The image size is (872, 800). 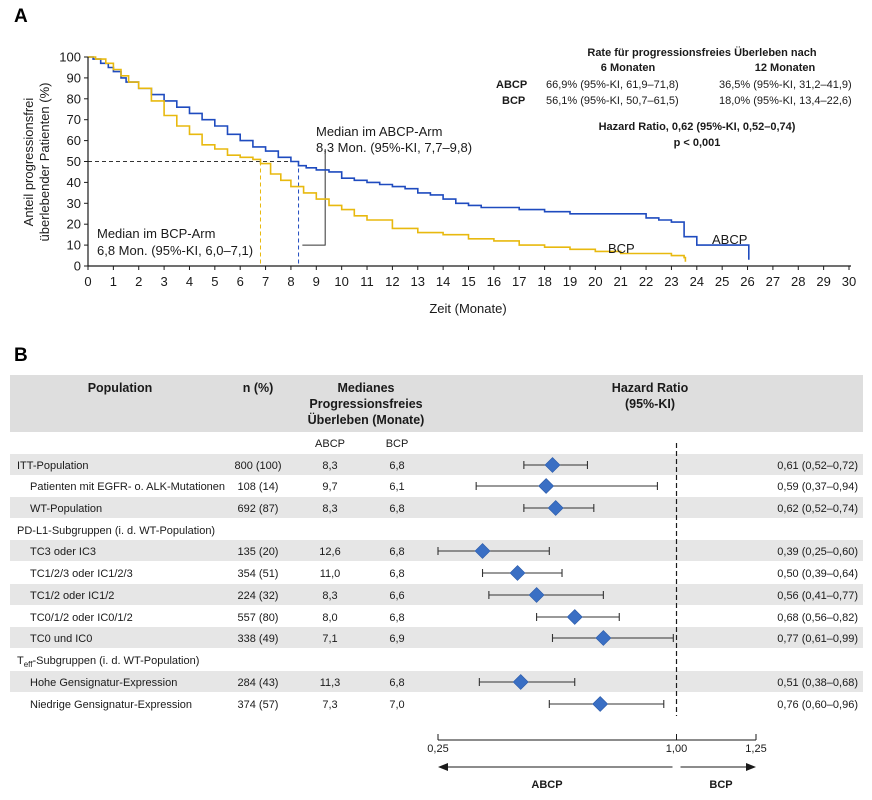 I want to click on km-xtick-label: 18, so click(x=544, y=281).